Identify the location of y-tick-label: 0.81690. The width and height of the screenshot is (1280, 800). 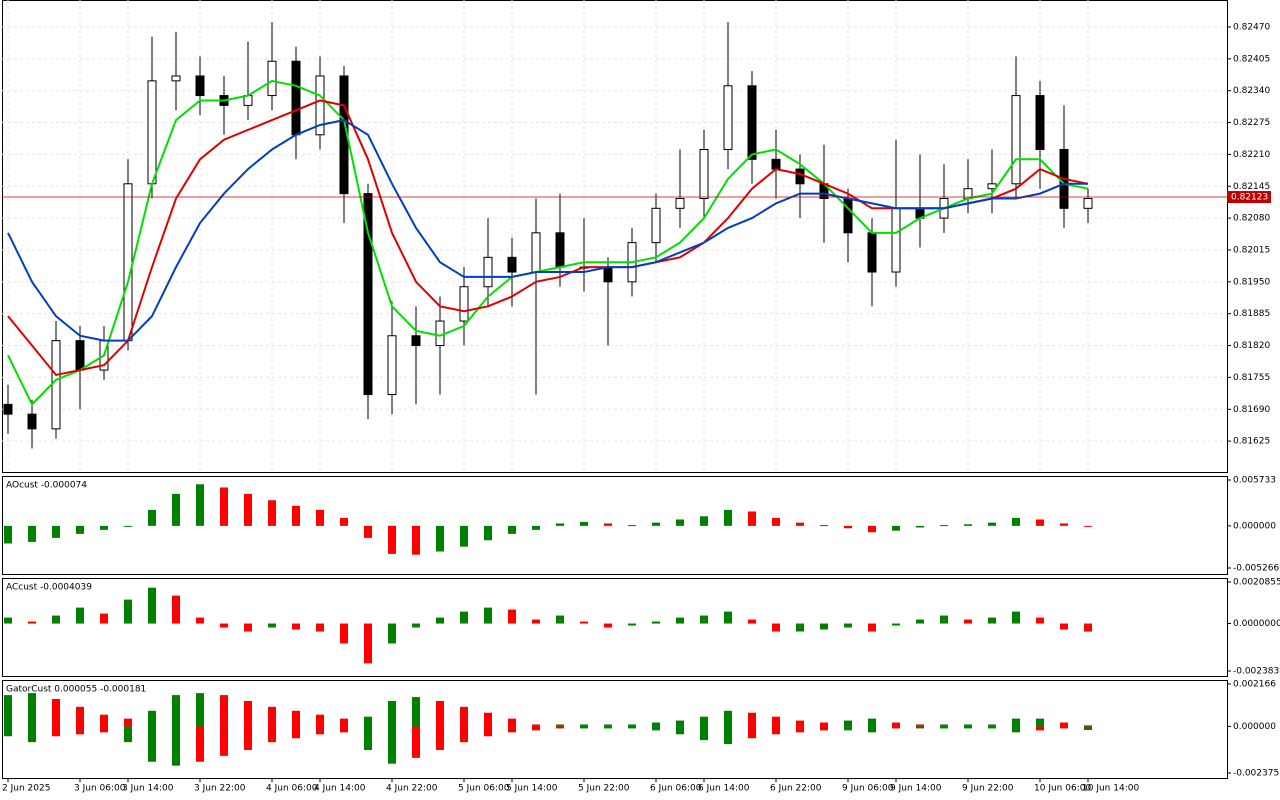
(1251, 410).